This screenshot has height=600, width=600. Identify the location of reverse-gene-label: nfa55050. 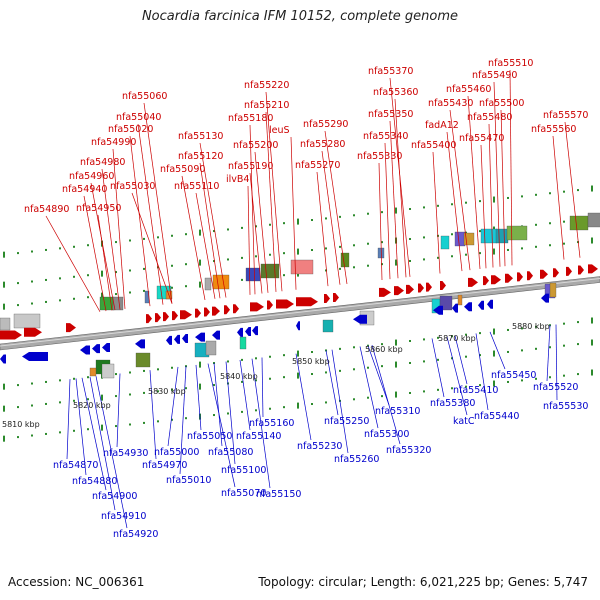
(209, 436).